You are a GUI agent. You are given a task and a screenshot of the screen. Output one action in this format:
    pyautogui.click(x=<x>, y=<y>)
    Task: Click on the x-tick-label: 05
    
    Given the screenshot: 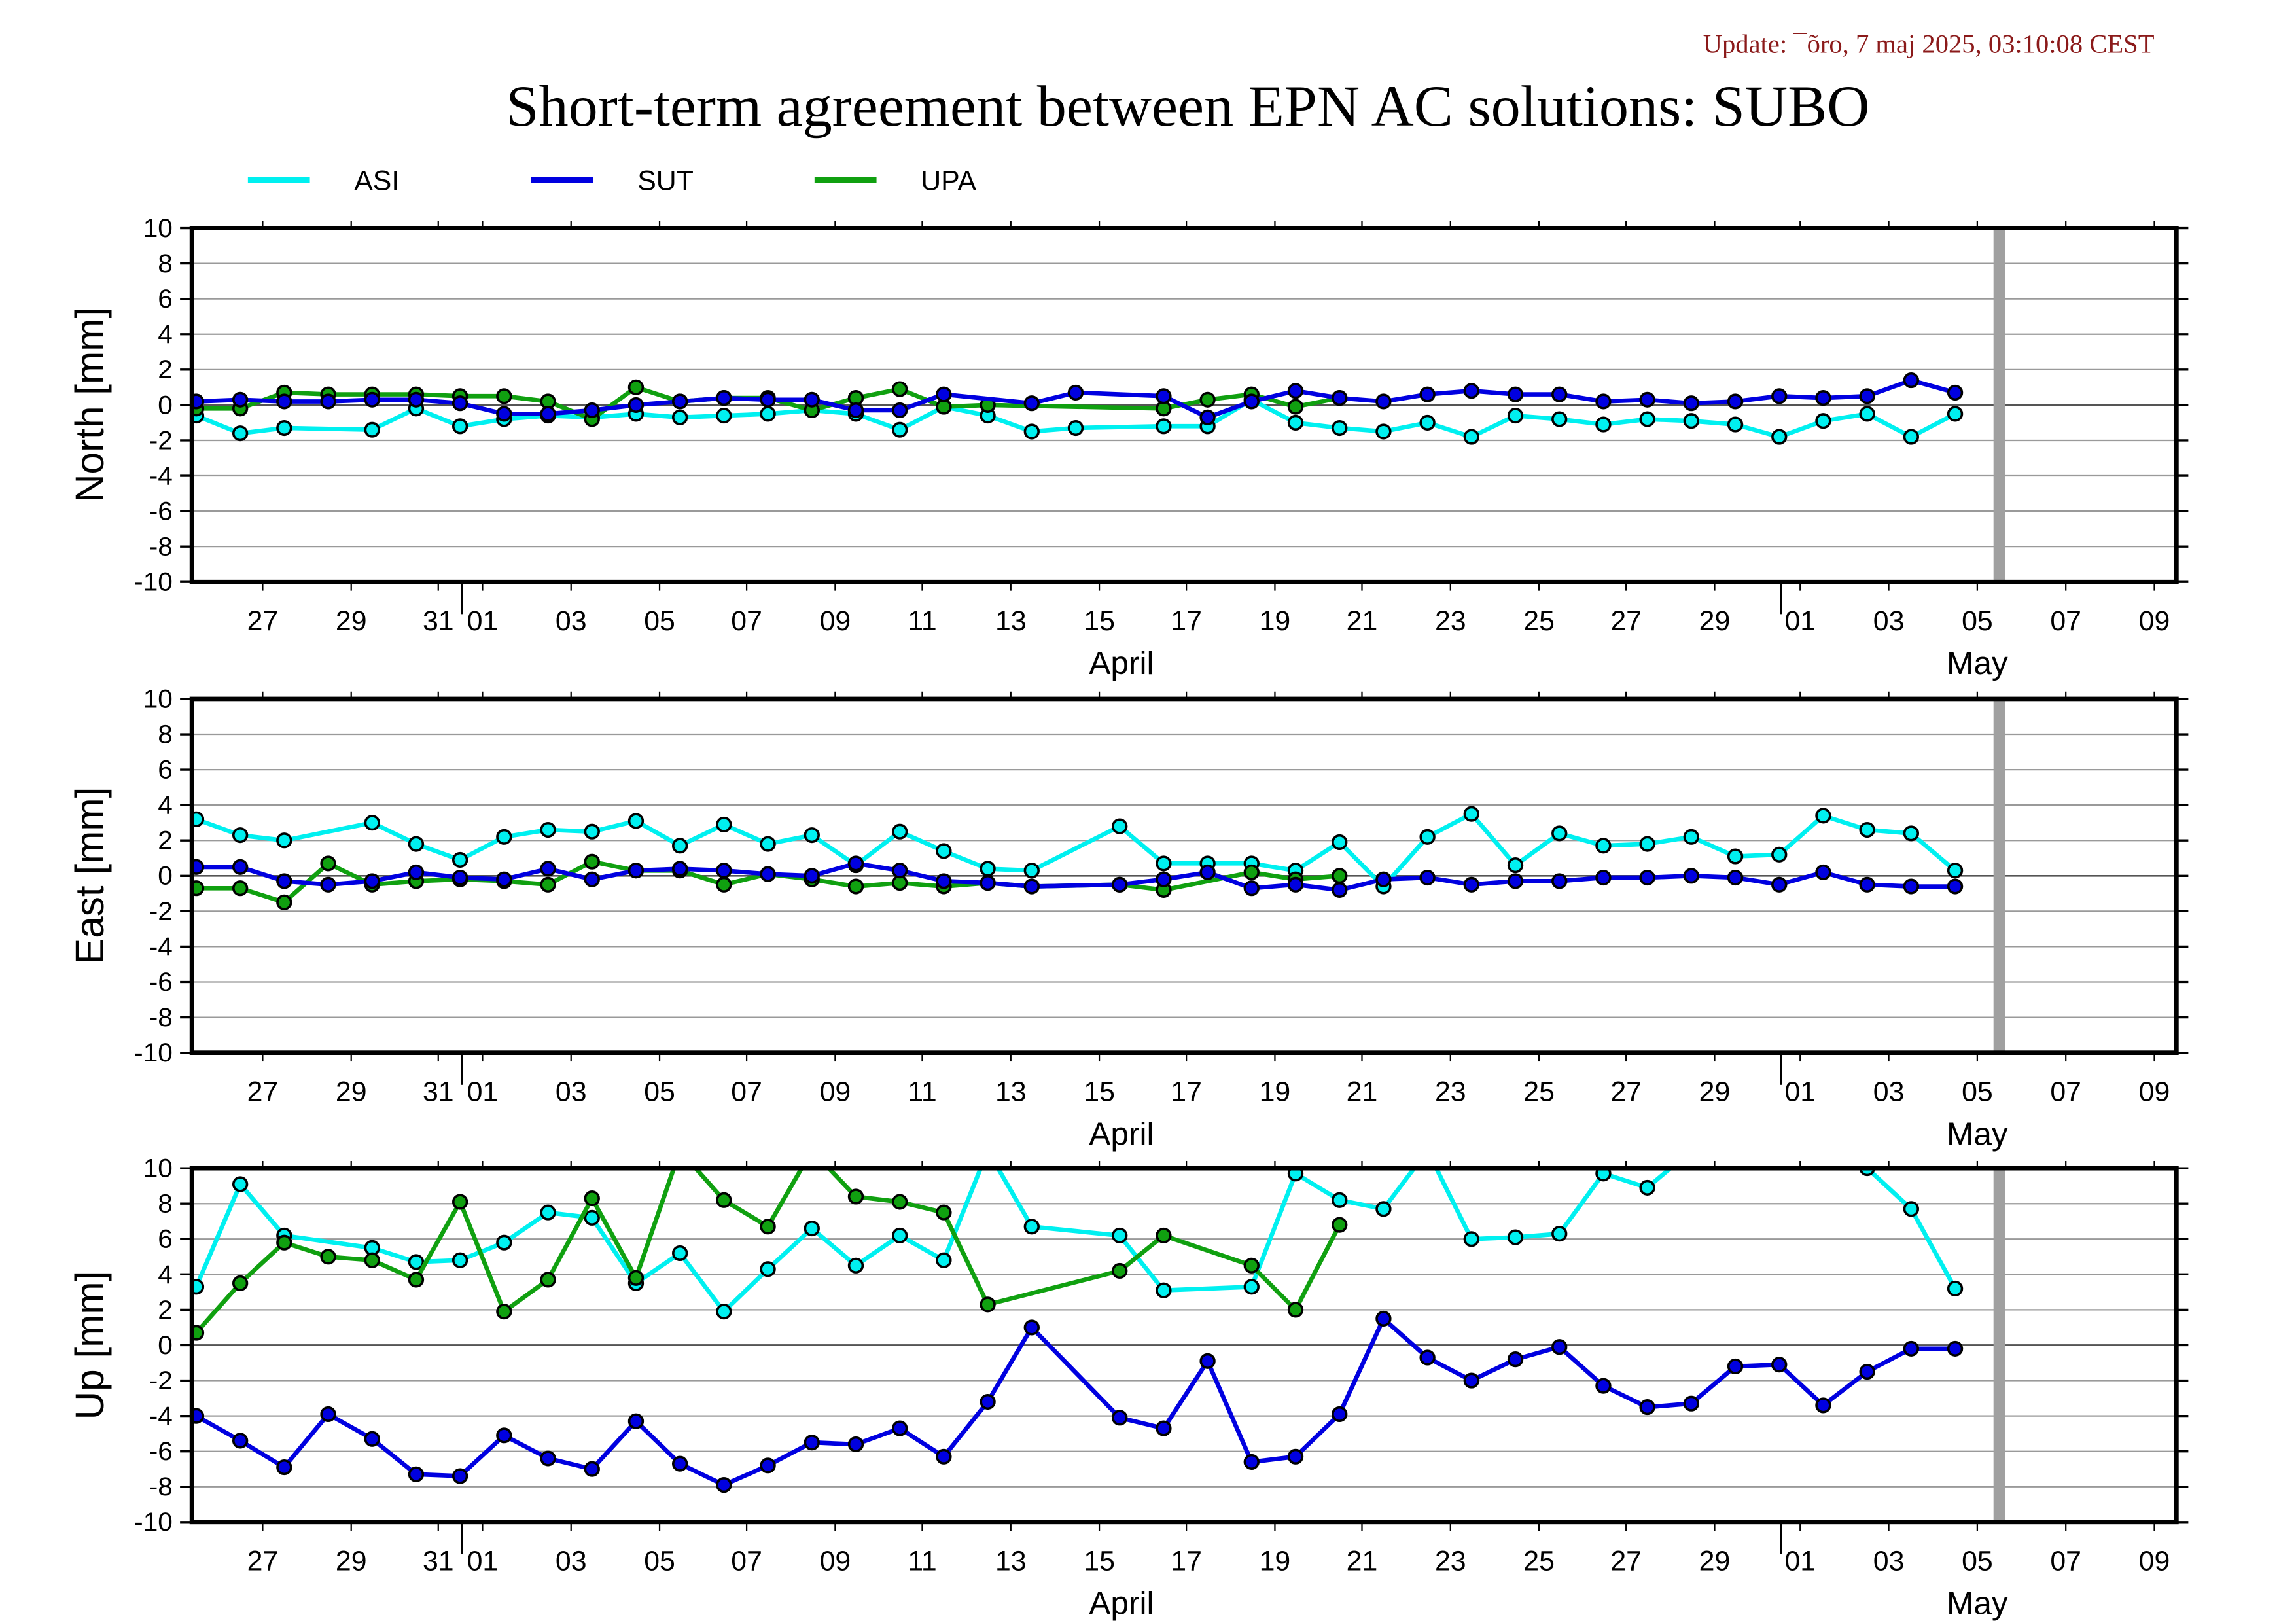 What is the action you would take?
    pyautogui.click(x=659, y=1561)
    